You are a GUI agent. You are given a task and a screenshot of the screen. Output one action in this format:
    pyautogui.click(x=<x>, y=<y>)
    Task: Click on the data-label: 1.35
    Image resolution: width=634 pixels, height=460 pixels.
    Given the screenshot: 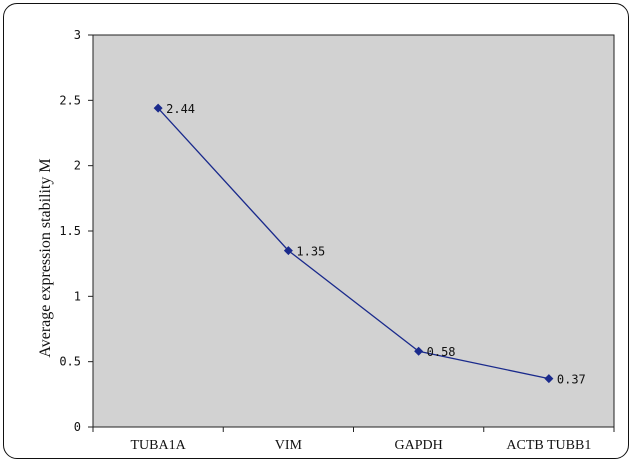 What is the action you would take?
    pyautogui.click(x=310, y=252)
    